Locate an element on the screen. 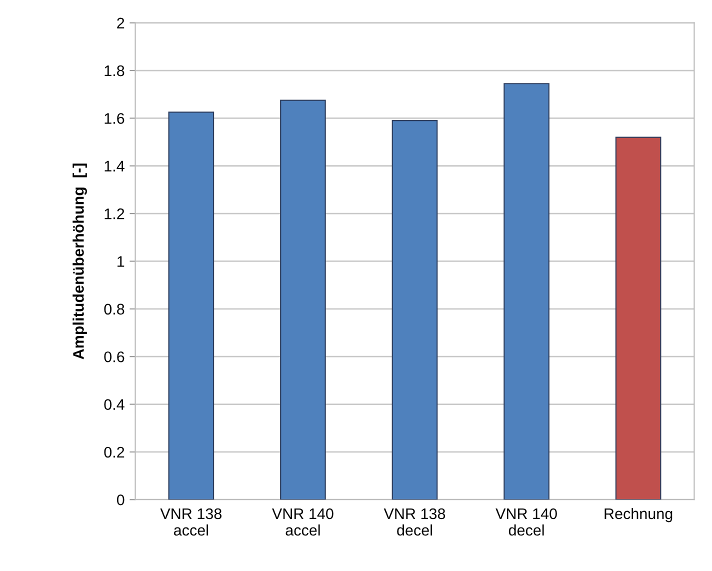  y-tick-label: 1.2 is located at coordinates (114, 214).